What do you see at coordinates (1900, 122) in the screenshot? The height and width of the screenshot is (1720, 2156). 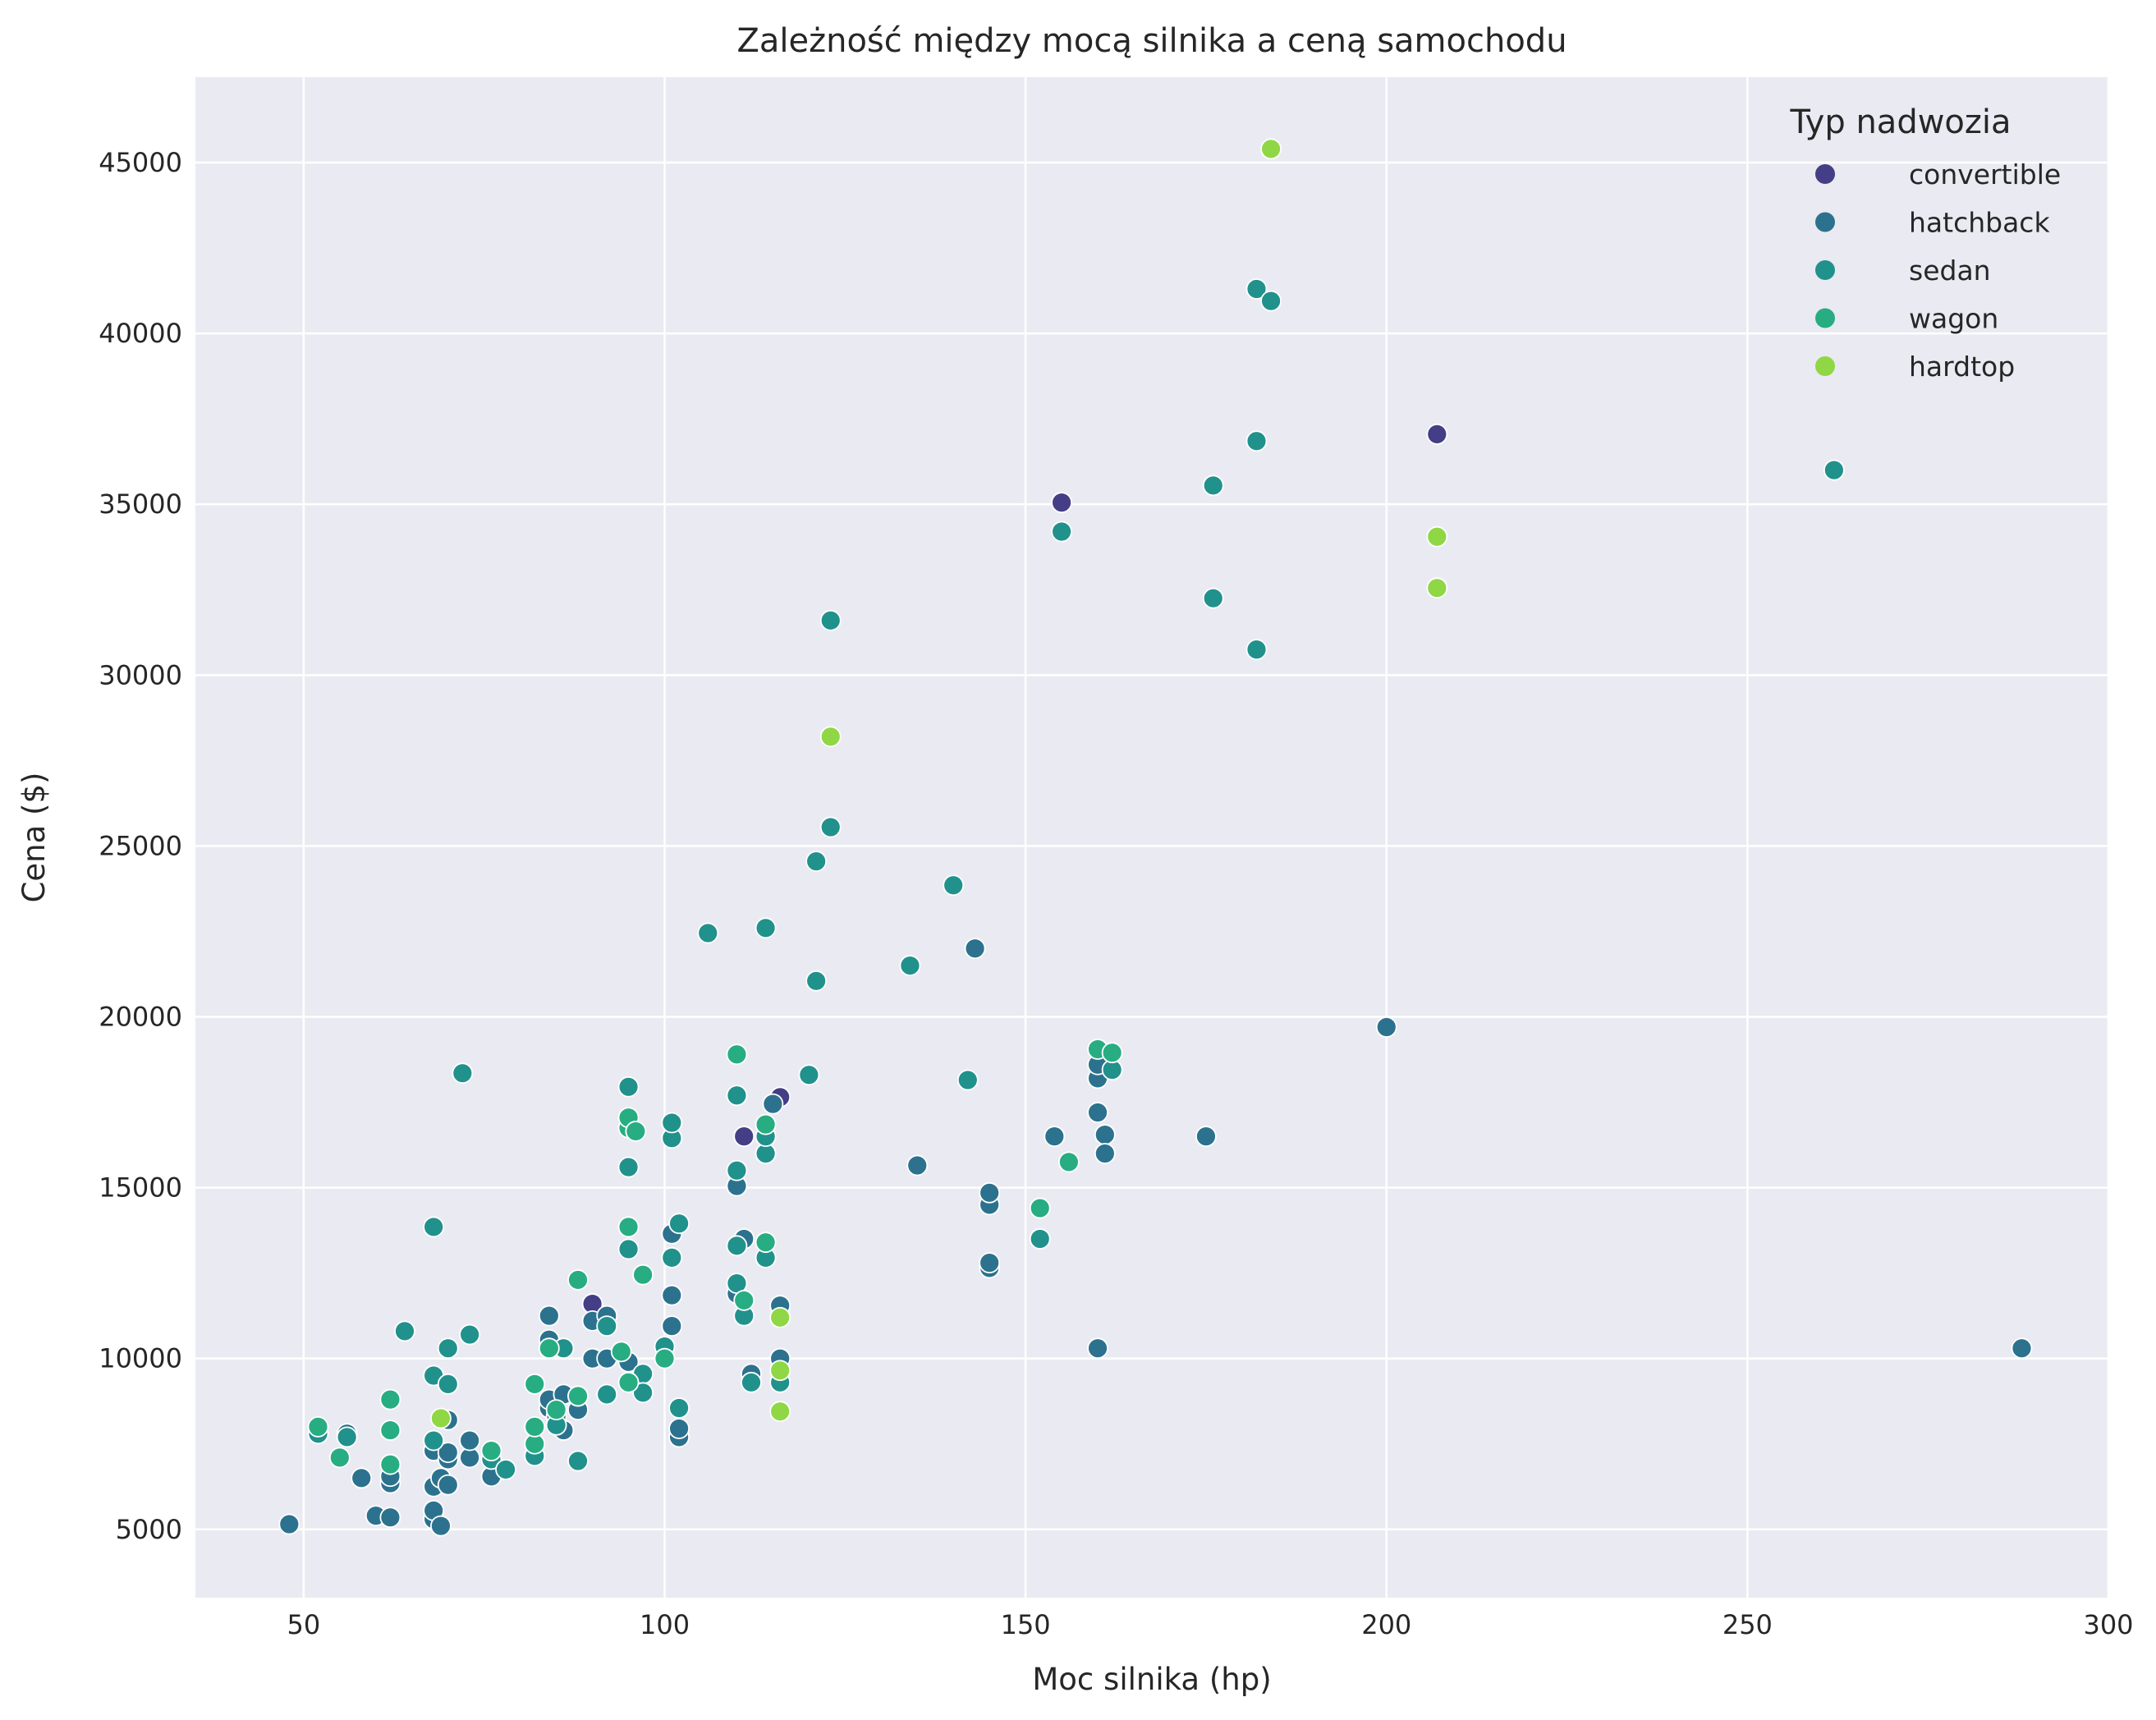 I see `legend-title: Typ nadwozia` at bounding box center [1900, 122].